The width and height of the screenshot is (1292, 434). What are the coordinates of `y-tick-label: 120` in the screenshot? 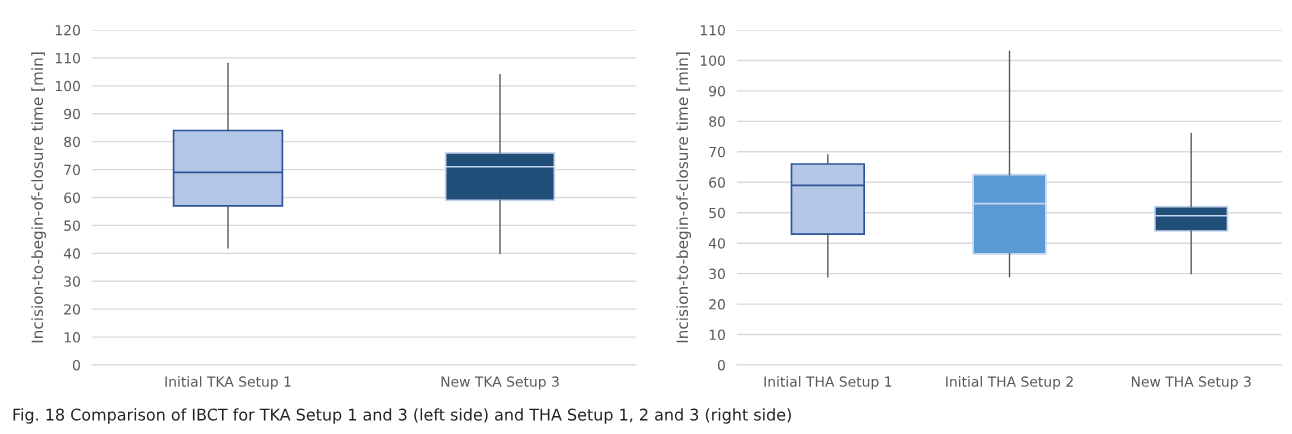 It's located at (67, 30).